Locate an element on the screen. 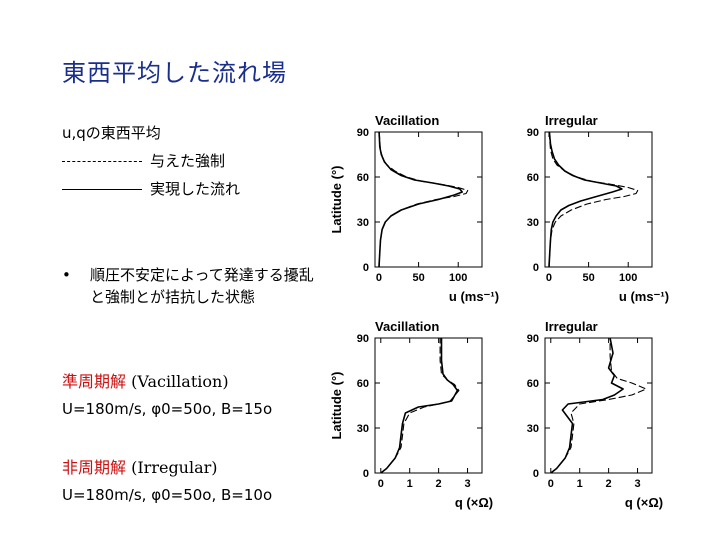  case-irregular-params: U=180m/s, φ0=50o, B=10o is located at coordinates (167, 495).